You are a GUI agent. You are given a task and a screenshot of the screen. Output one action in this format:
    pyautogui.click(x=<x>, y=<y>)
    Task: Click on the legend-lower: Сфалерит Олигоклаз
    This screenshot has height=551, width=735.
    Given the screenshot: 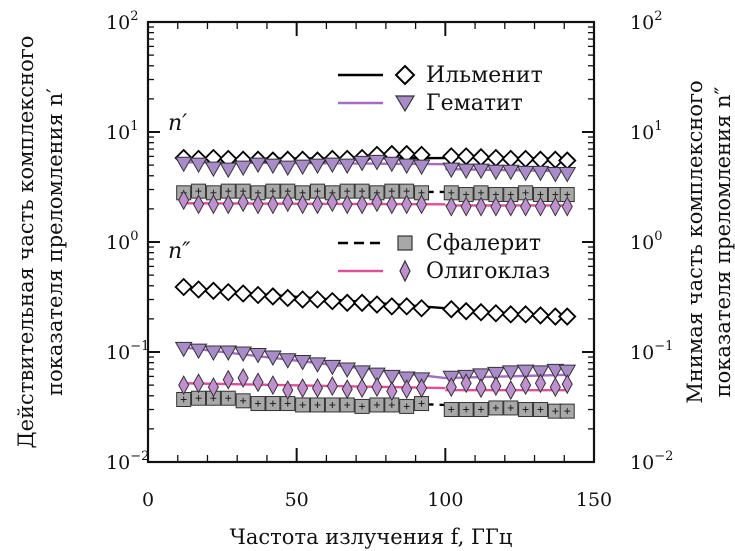 What is the action you would take?
    pyautogui.click(x=444, y=257)
    